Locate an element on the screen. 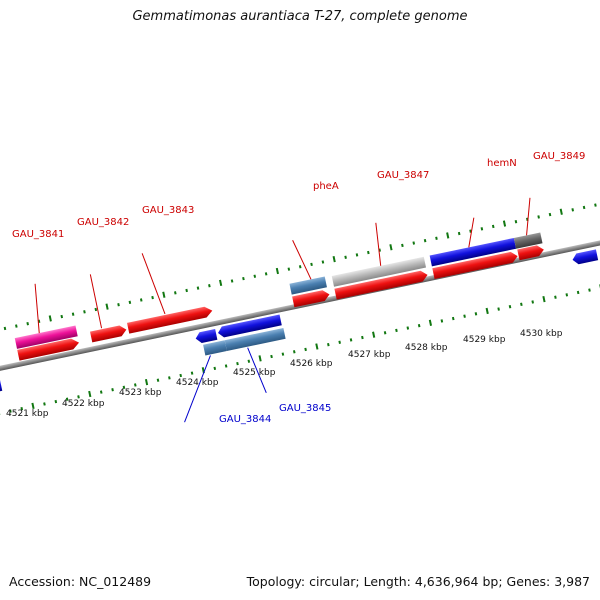  forward-gene-label: GAU_3842 is located at coordinates (103, 222).